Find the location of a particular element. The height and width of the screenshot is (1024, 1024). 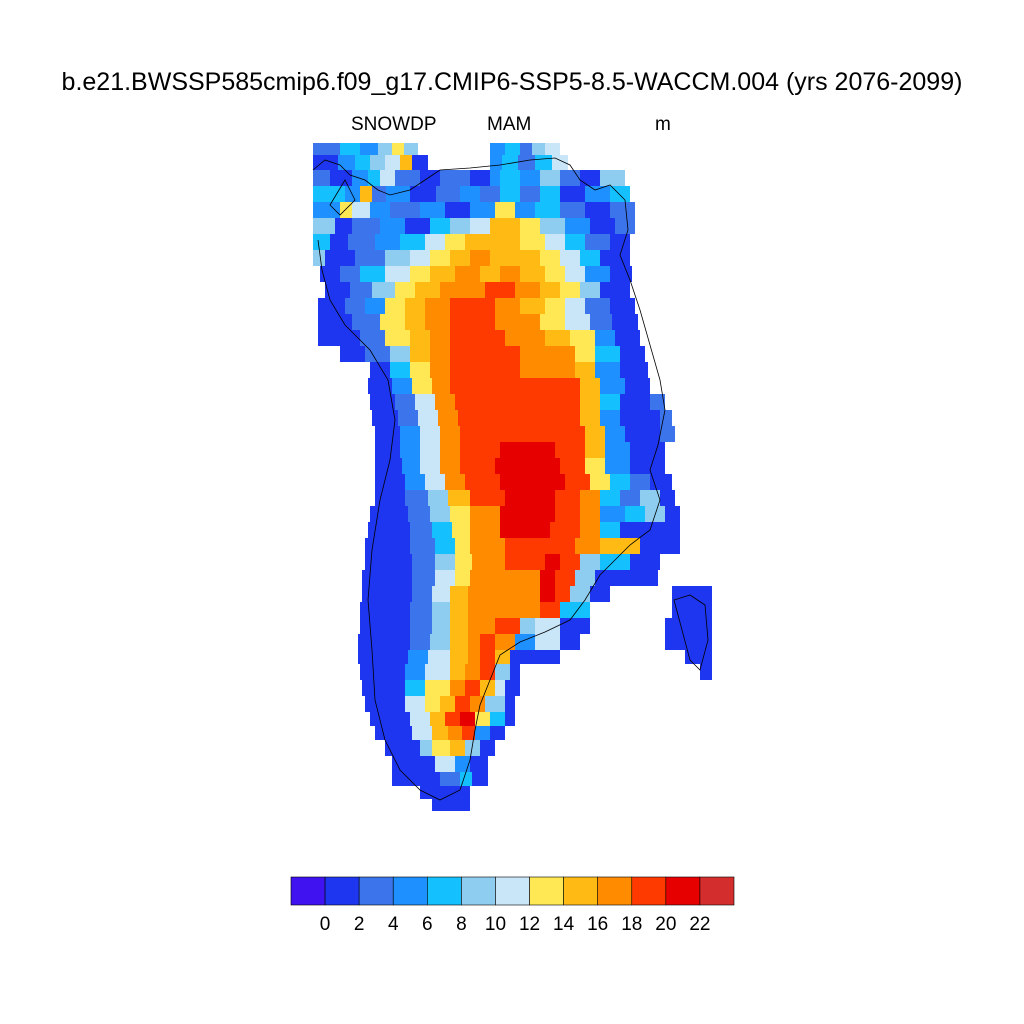

colorbar-box is located at coordinates (342, 891).